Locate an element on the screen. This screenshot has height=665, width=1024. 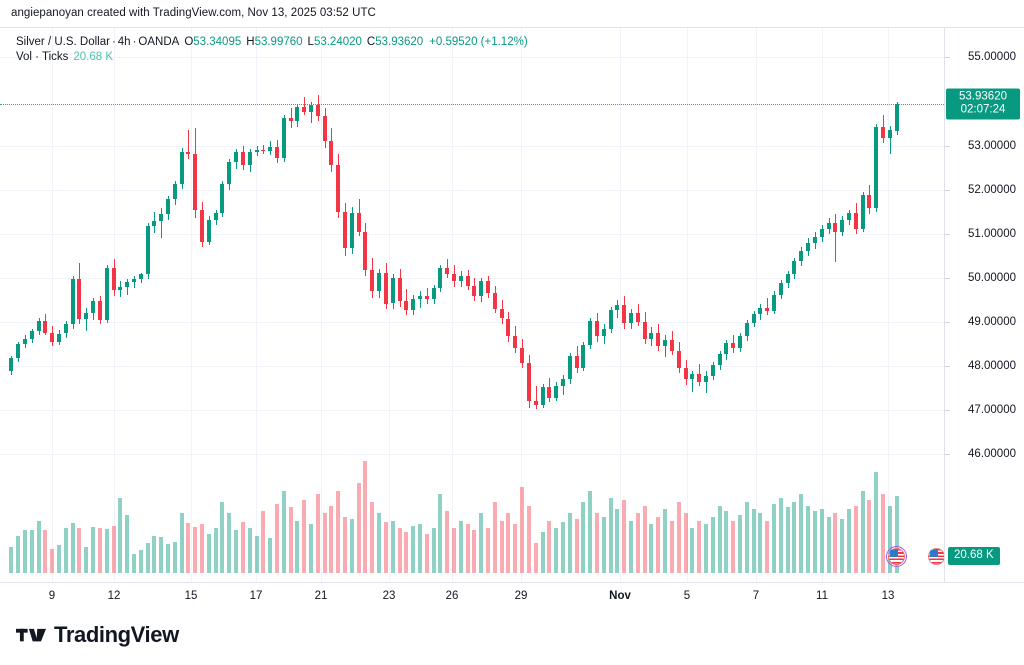
current-price-badge: 53.93620 02:07:24 is located at coordinates (983, 104).